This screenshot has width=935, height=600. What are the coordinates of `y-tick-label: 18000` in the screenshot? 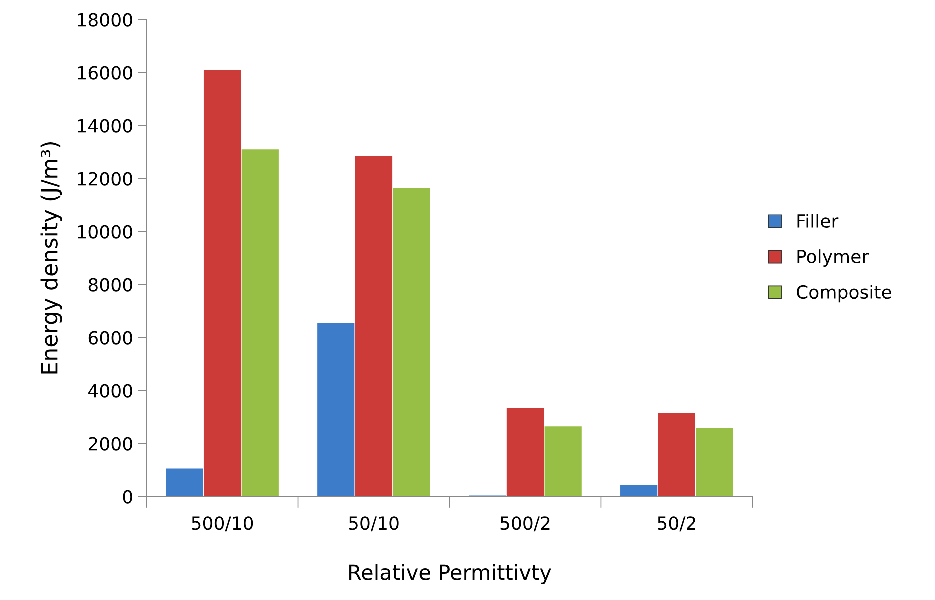 It's located at (105, 20).